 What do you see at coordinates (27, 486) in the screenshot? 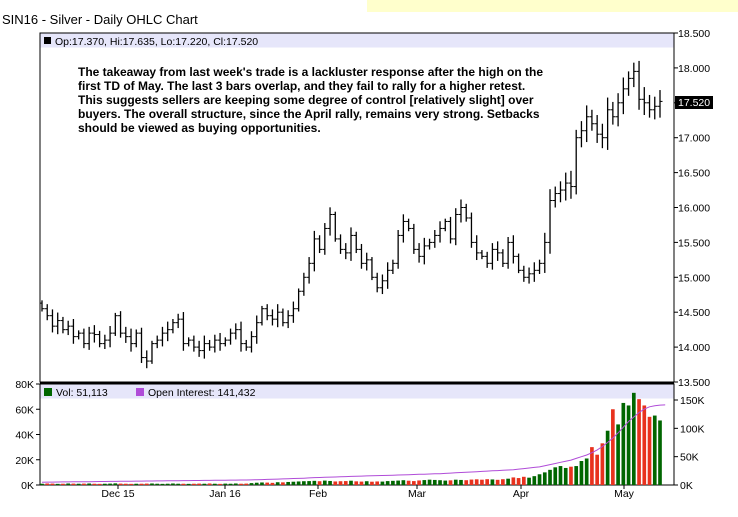
I see `vol-y-tick-label-0: 0K` at bounding box center [27, 486].